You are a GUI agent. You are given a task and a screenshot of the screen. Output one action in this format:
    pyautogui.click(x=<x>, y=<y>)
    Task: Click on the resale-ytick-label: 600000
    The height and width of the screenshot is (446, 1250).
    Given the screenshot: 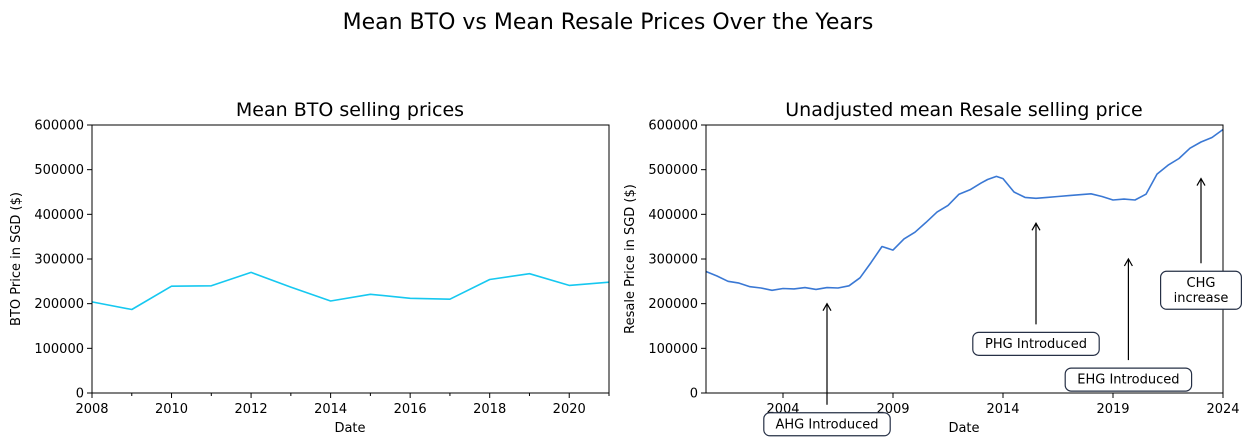 What is the action you would take?
    pyautogui.click(x=673, y=126)
    